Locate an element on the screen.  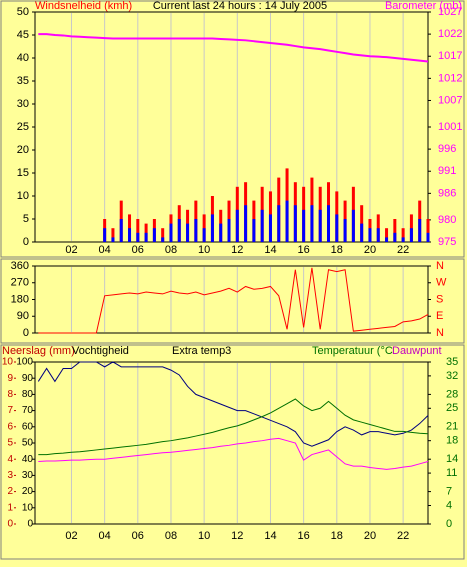
y-tick-label: 360 is located at coordinates (20, 266).